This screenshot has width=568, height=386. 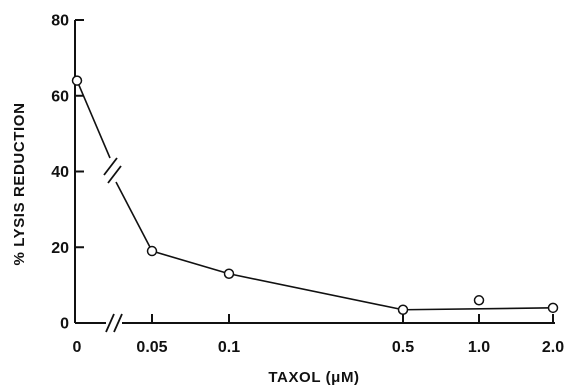 What do you see at coordinates (113, 245) in the screenshot?
I see `axis-breaks` at bounding box center [113, 245].